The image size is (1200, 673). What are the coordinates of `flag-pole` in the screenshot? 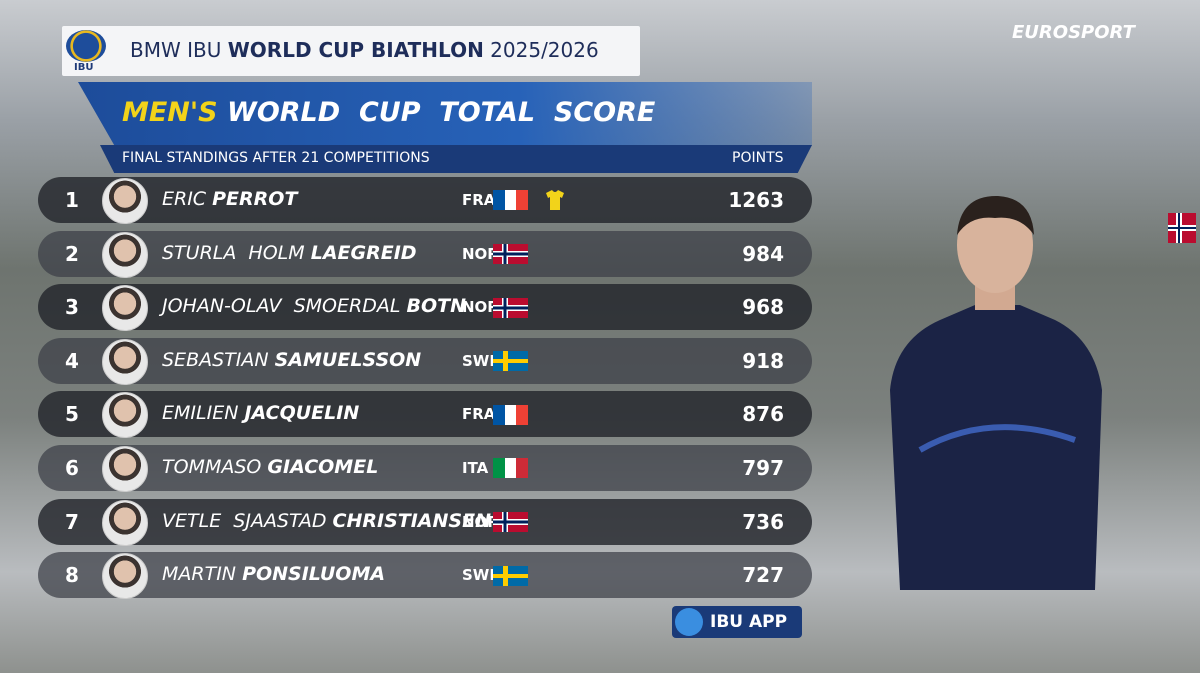 It's located at (1182, 228).